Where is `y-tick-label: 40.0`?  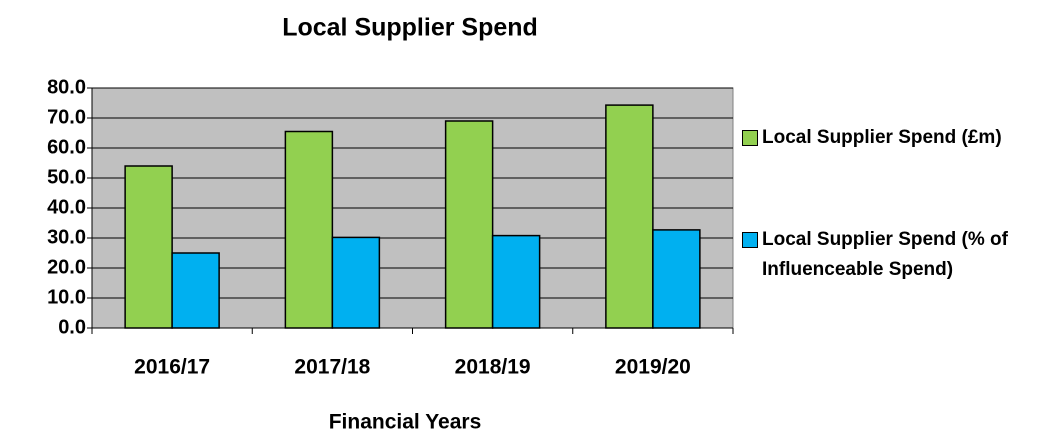
y-tick-label: 40.0 is located at coordinates (66, 207).